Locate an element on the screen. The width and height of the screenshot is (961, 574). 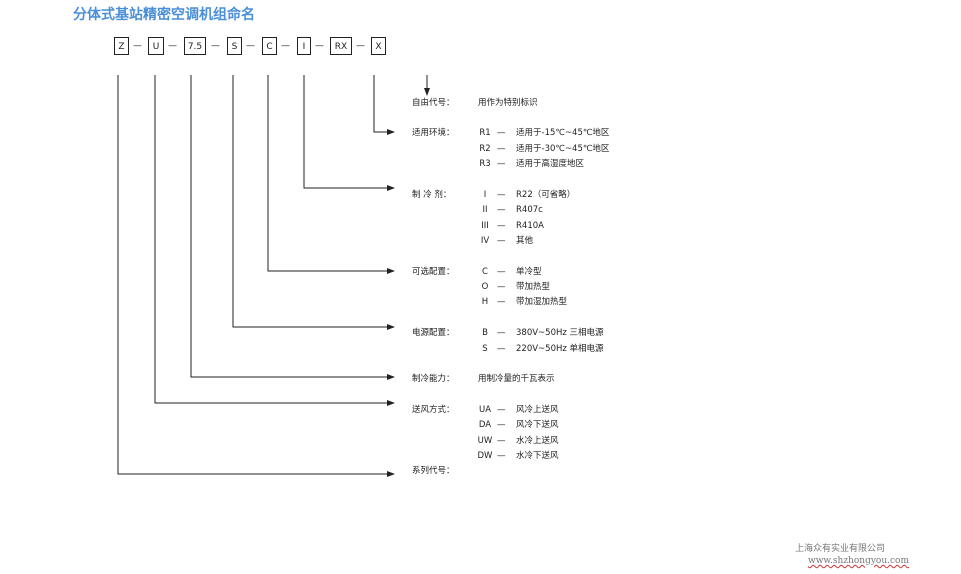
connector-options is located at coordinates (331, 174).